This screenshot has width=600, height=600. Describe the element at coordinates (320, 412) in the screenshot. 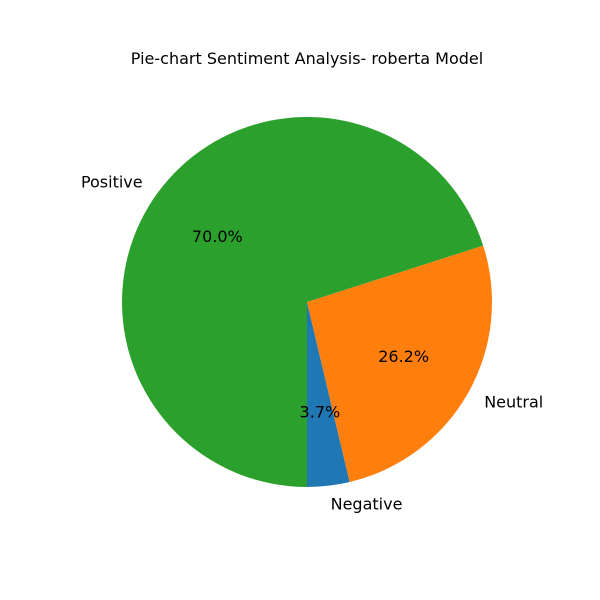

I see `slice-pct-negative: 3.7%` at that location.